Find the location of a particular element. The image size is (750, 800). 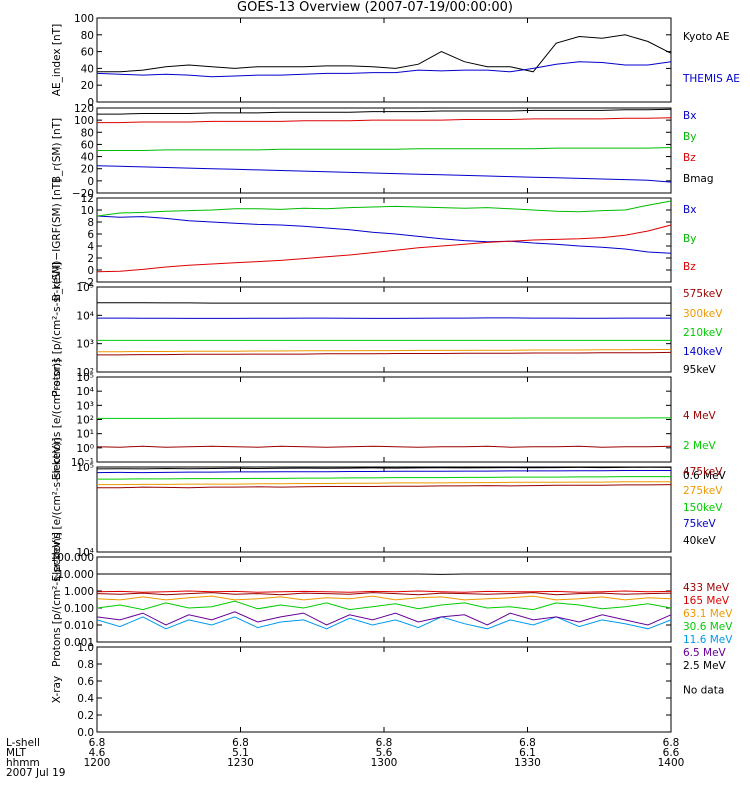

y-tick-label: 10⁻¹ is located at coordinates (82, 463).